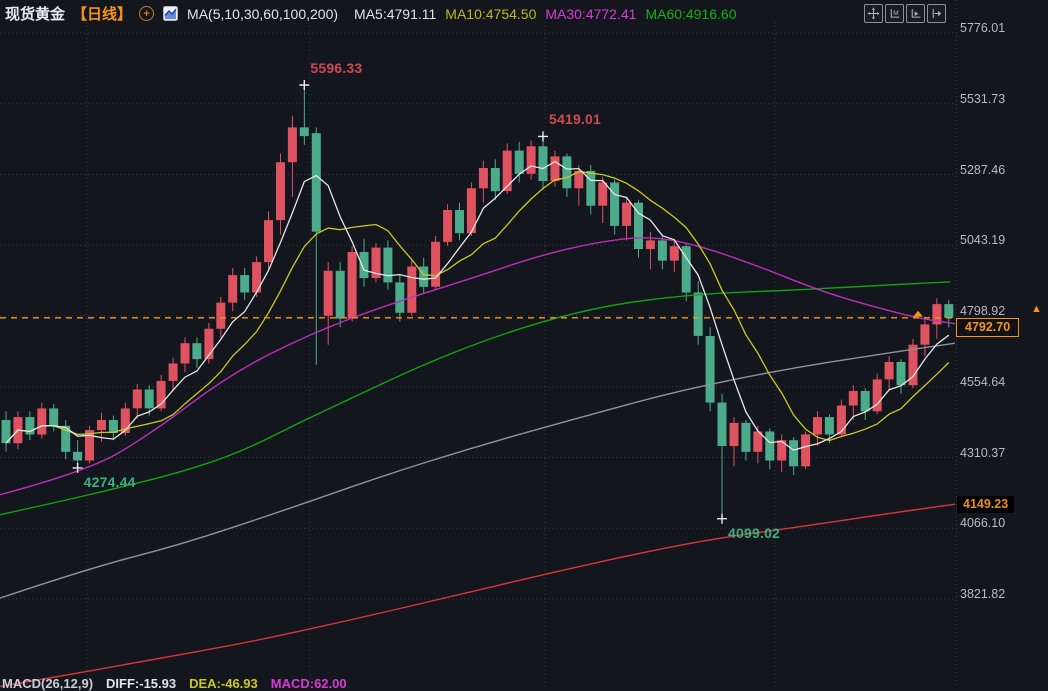 This screenshot has height=691, width=1048. I want to click on low-price-label: 4099.02, so click(754, 532).